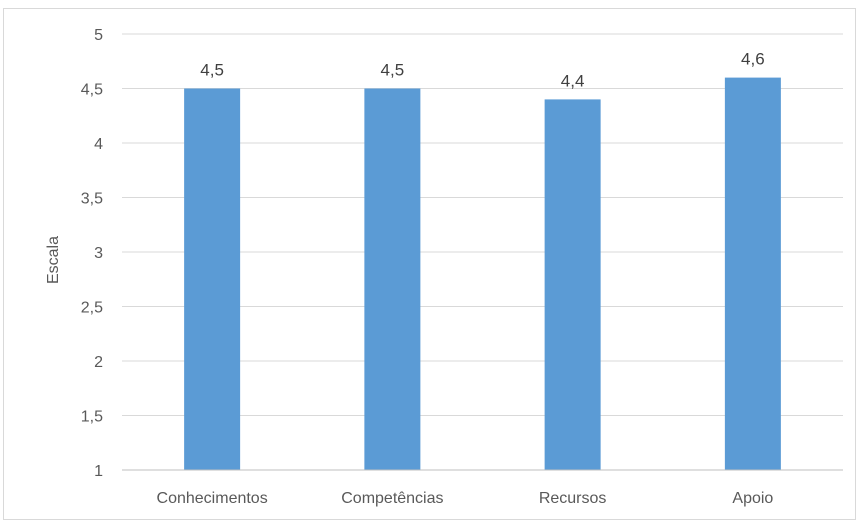  I want to click on y-axis-title: Escala, so click(53, 260).